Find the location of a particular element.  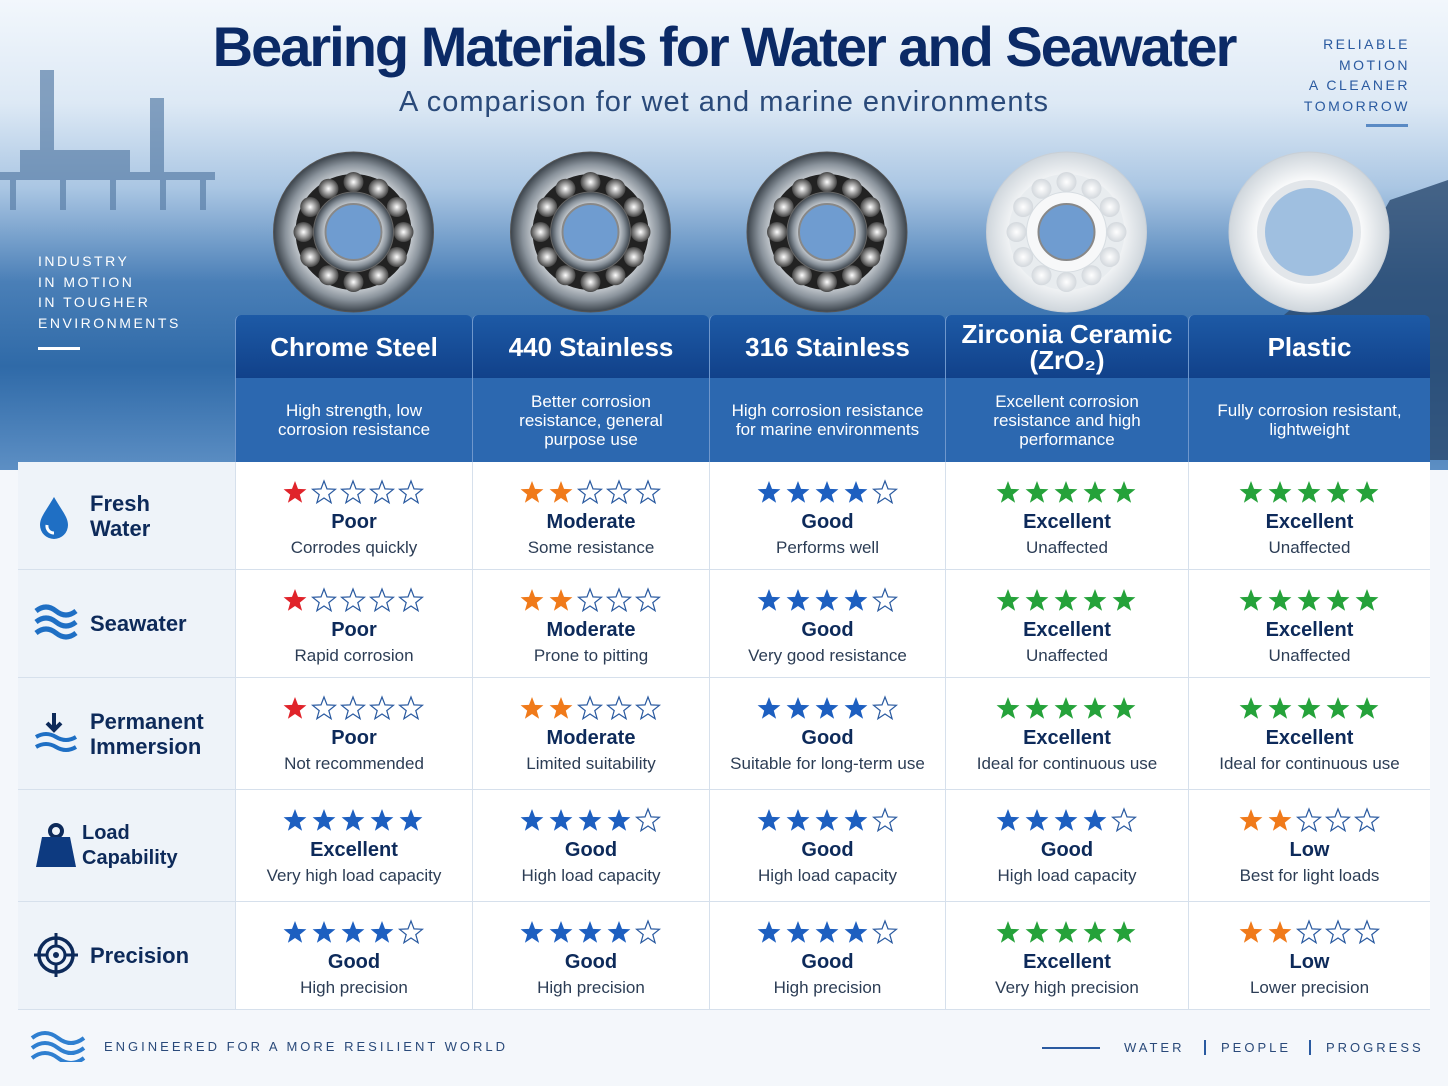

note: High precision is located at coordinates (827, 987).